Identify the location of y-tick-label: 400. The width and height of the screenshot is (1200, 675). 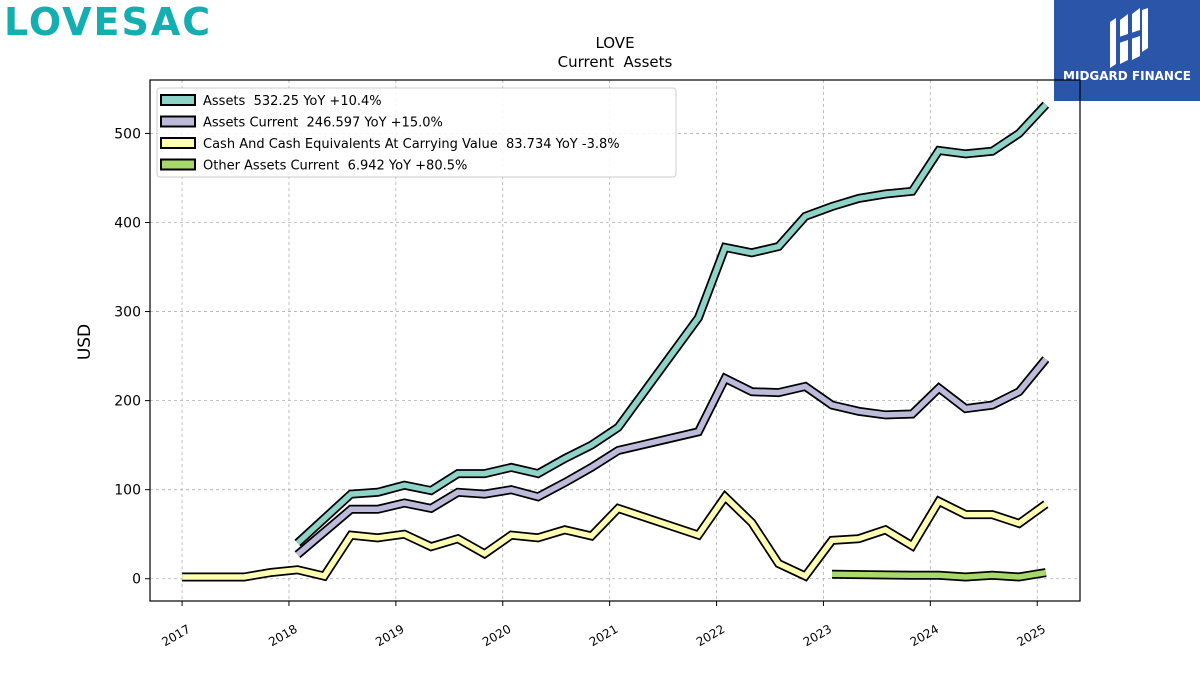
(127, 223).